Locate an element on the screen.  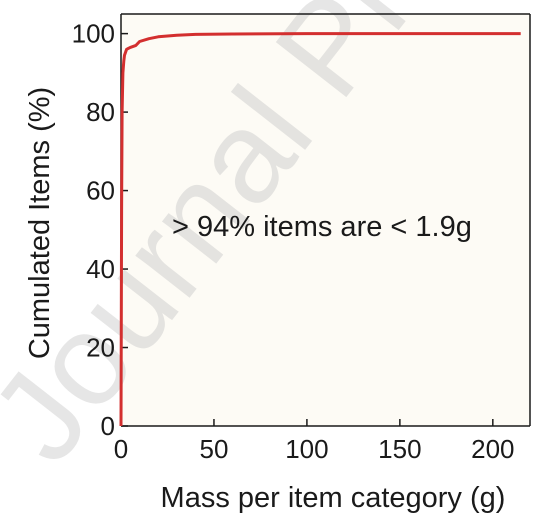
y-tick-label: 80 is located at coordinates (100, 112).